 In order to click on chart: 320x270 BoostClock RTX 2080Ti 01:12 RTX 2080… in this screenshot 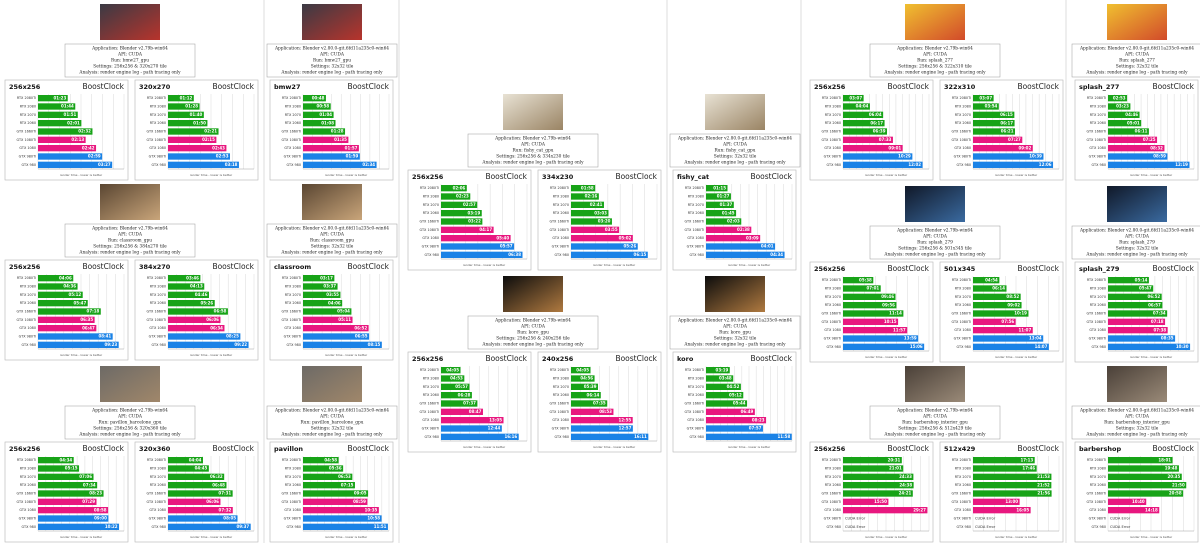, I will do `click(196, 130)`.